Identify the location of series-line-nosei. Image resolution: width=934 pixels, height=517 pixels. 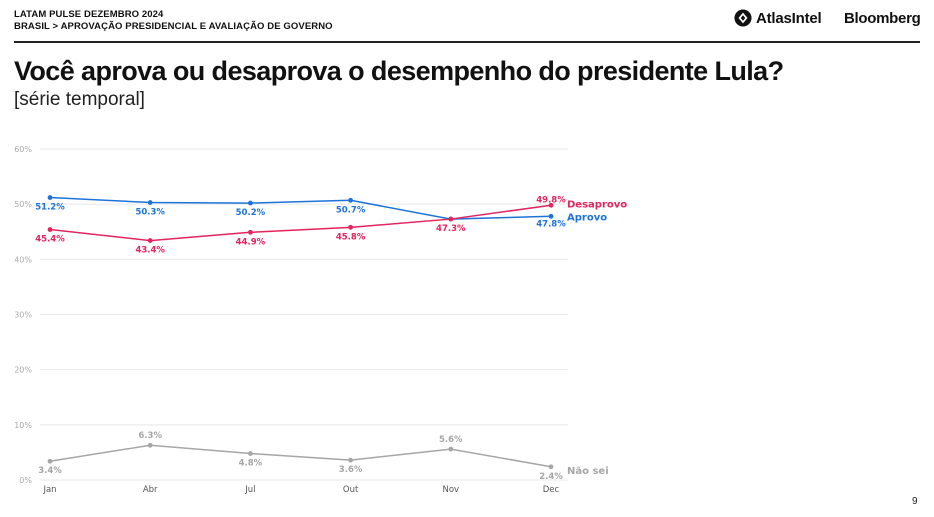
(300, 456).